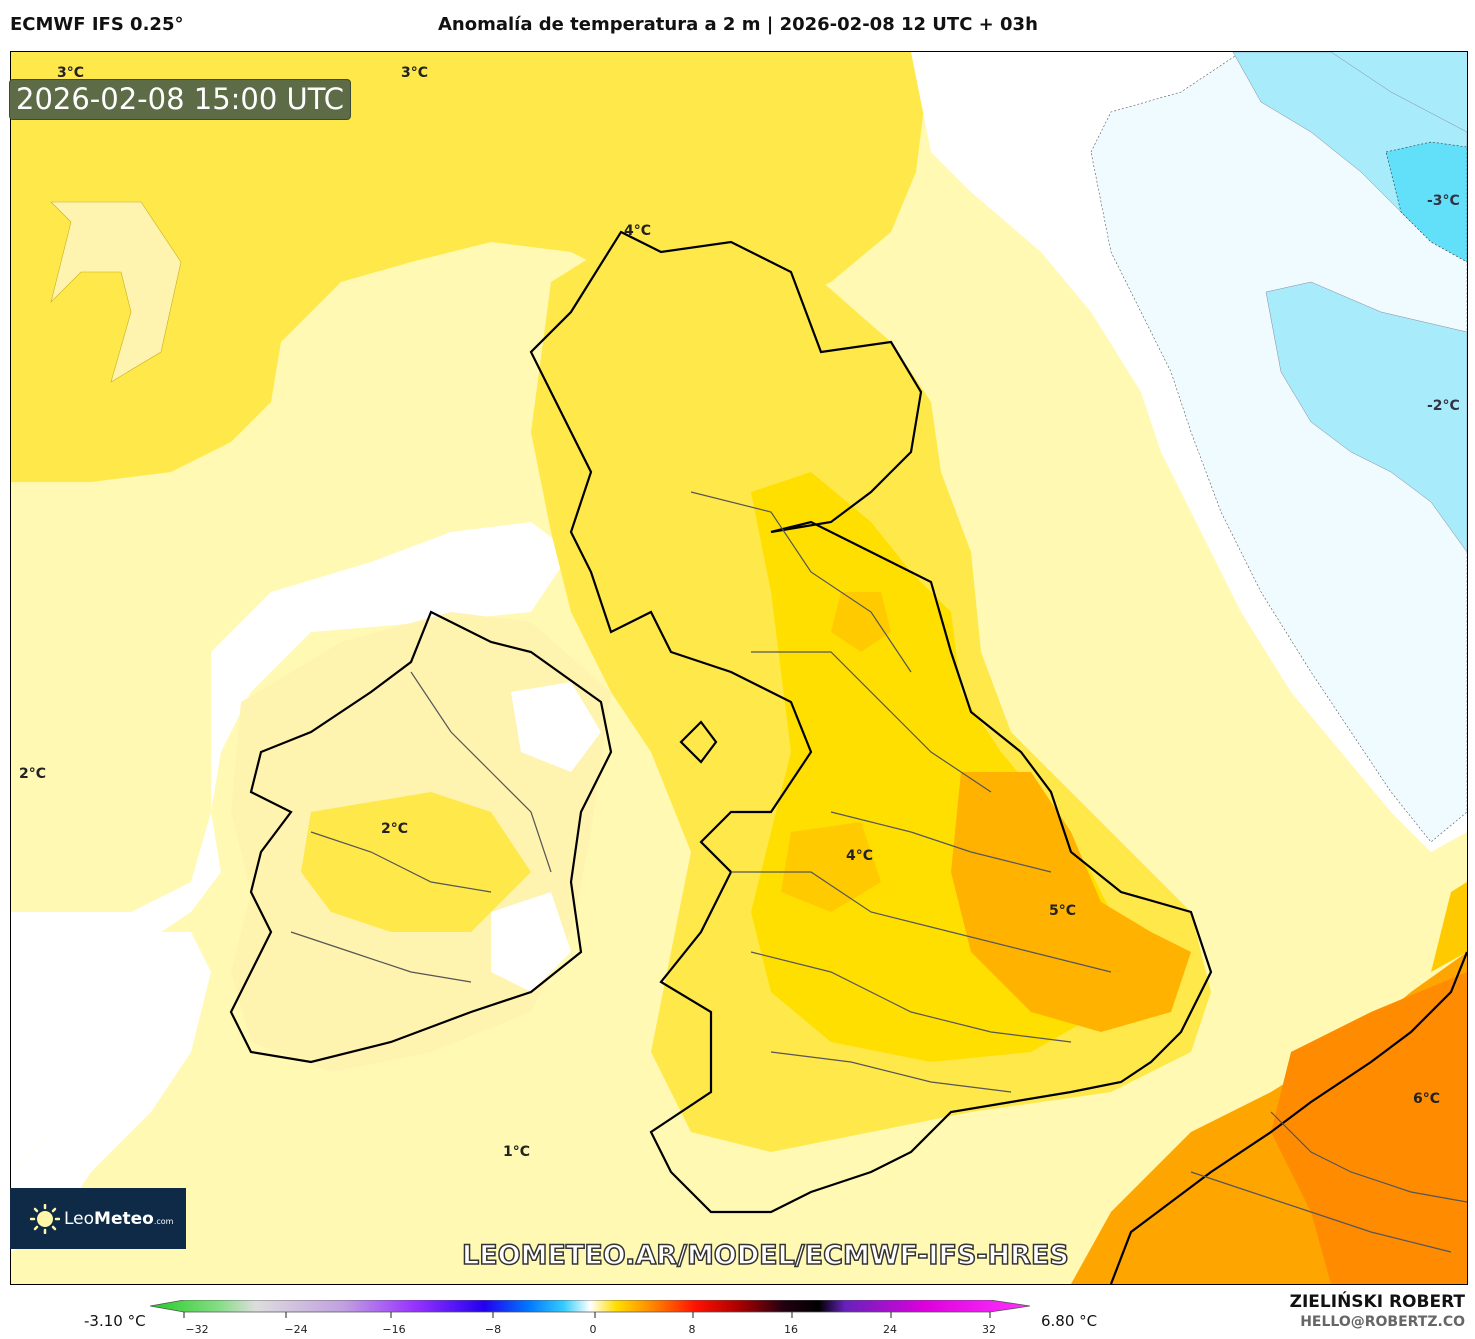 The height and width of the screenshot is (1339, 1475). Describe the element at coordinates (45, 1218) in the screenshot. I see `sun-icon` at that location.